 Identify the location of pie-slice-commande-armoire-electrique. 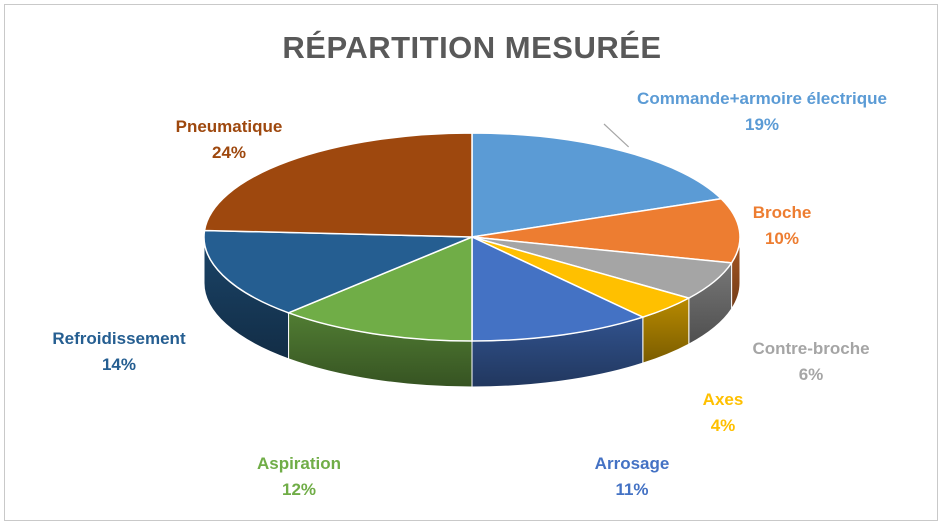
(597, 185).